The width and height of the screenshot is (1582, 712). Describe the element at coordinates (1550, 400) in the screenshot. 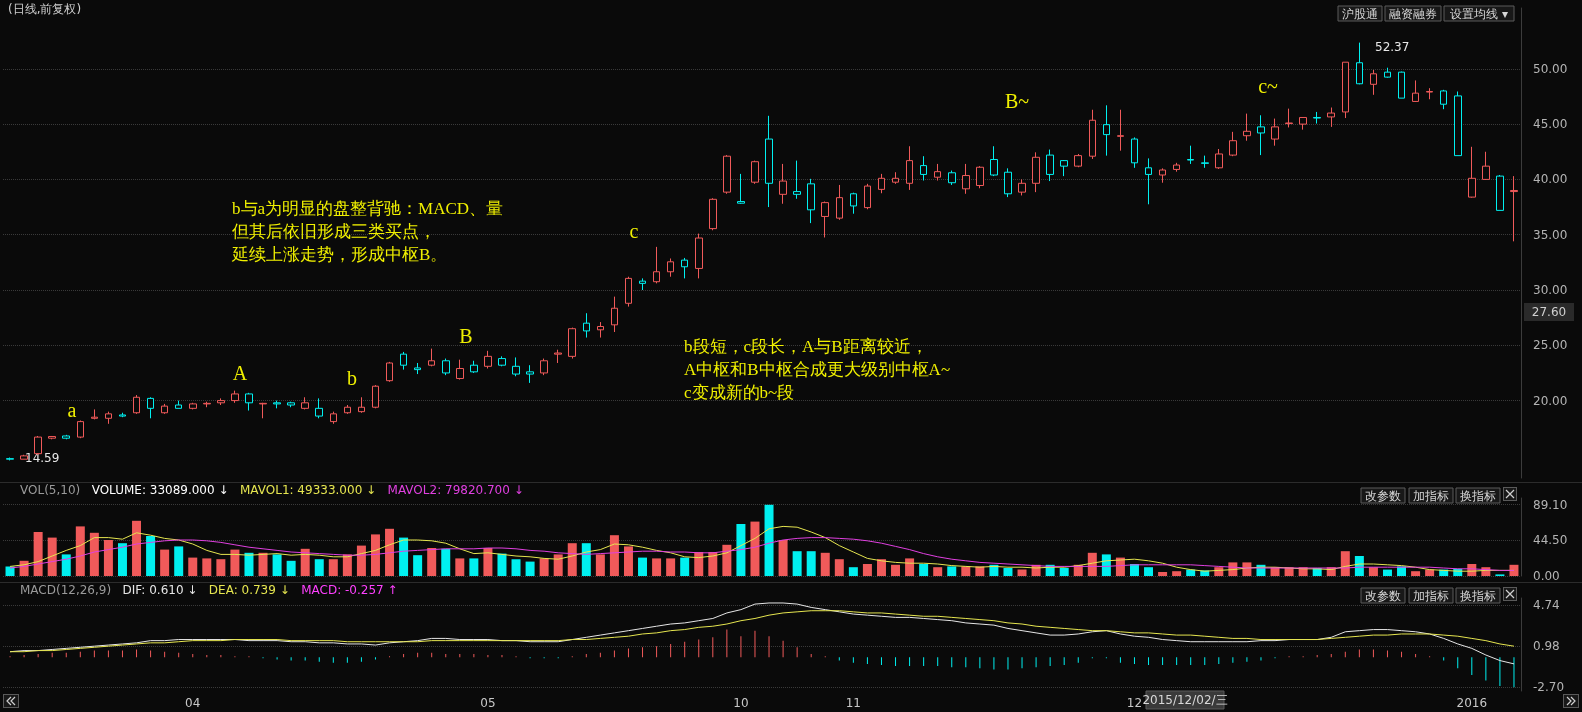

I see `y-tick-label: 20.00` at that location.